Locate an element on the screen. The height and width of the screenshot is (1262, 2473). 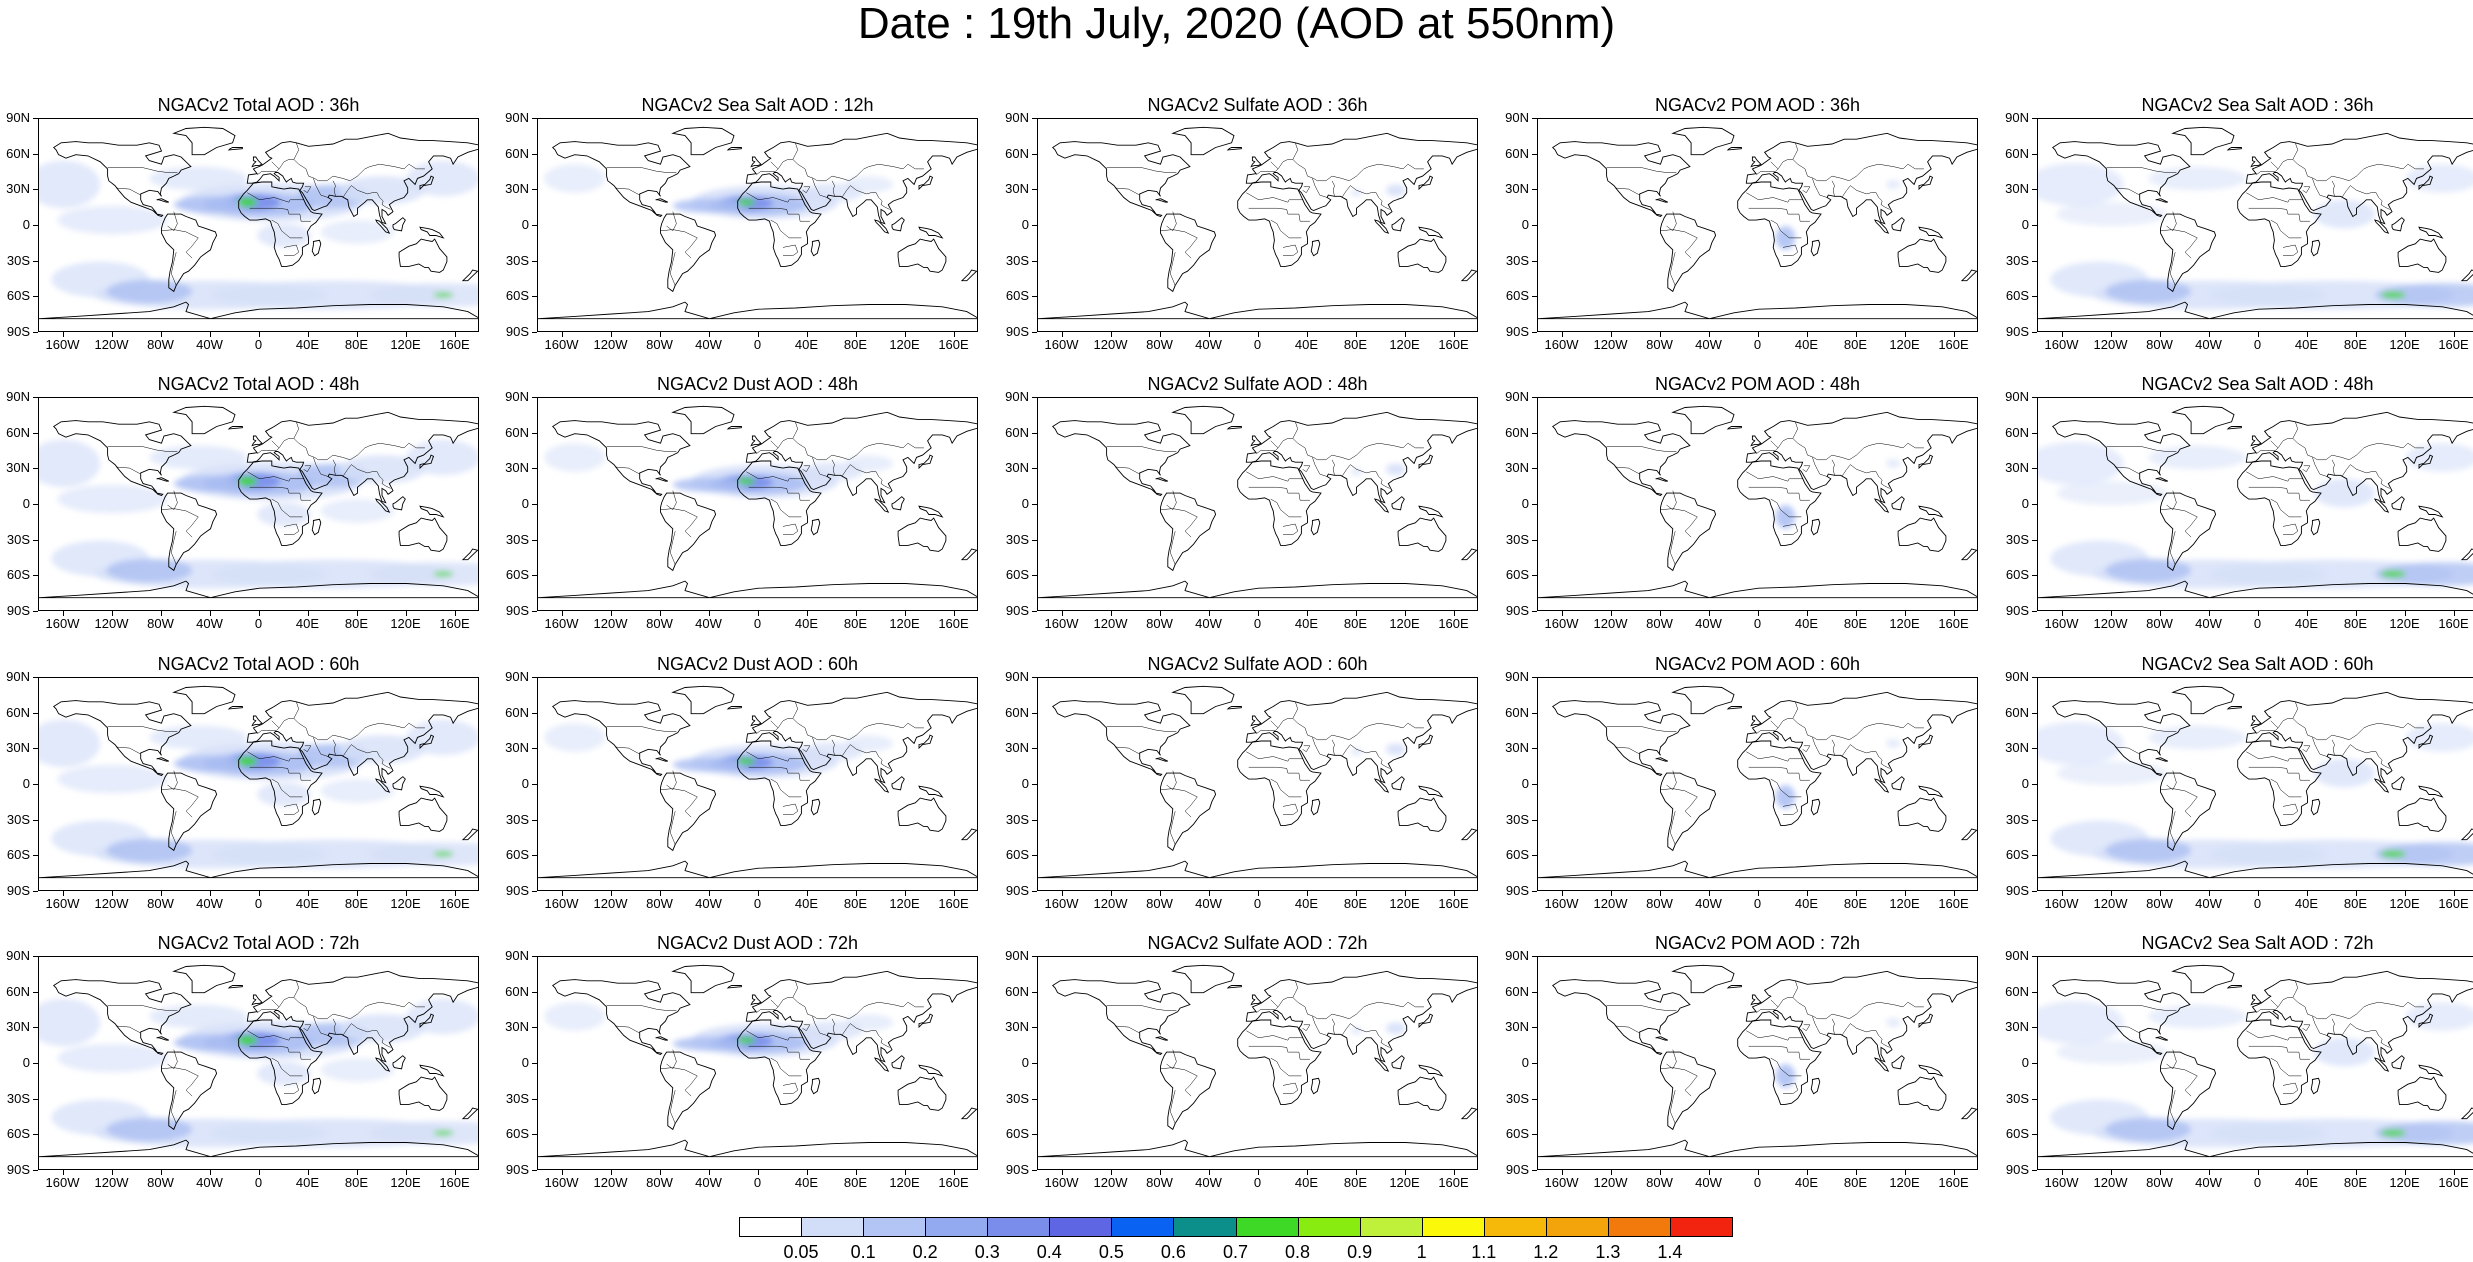
lat-tick-label: 30S is located at coordinates (2013, 540).